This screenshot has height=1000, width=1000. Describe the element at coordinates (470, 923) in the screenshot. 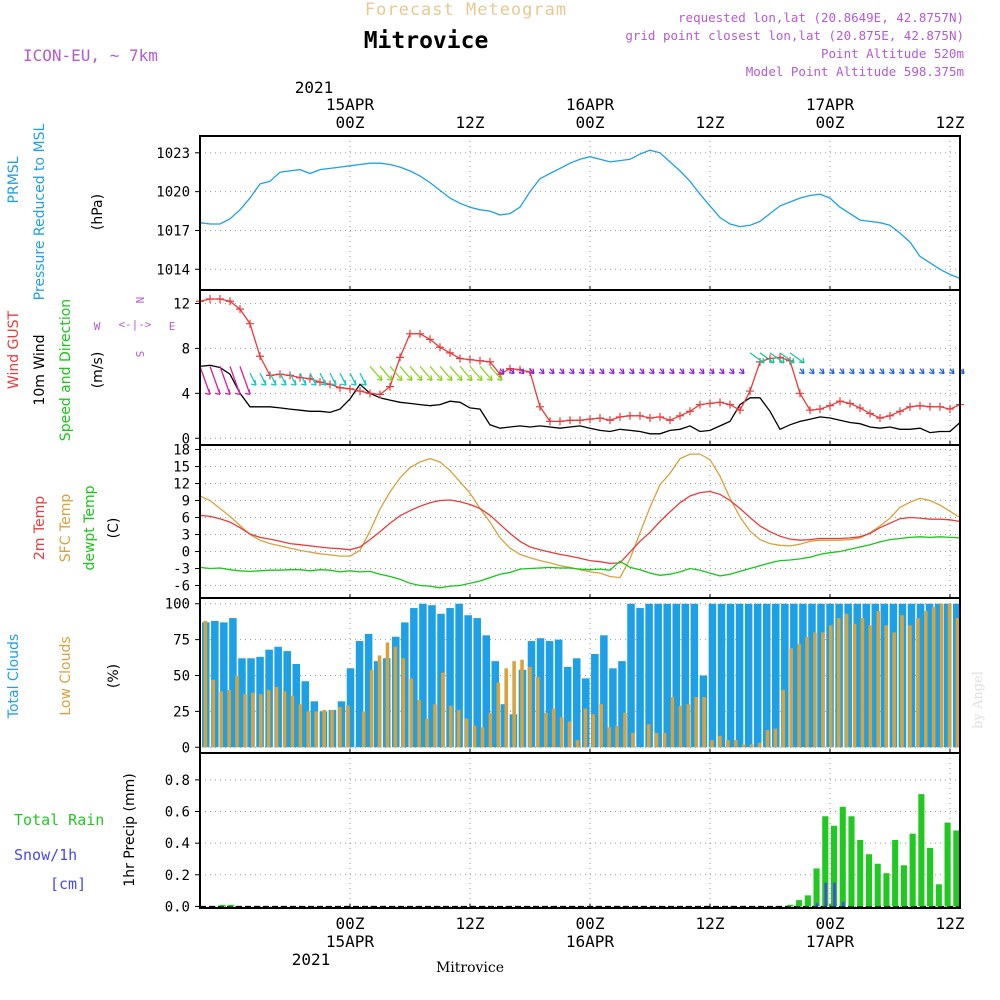

I see `bottom-time-label: 12Z` at that location.